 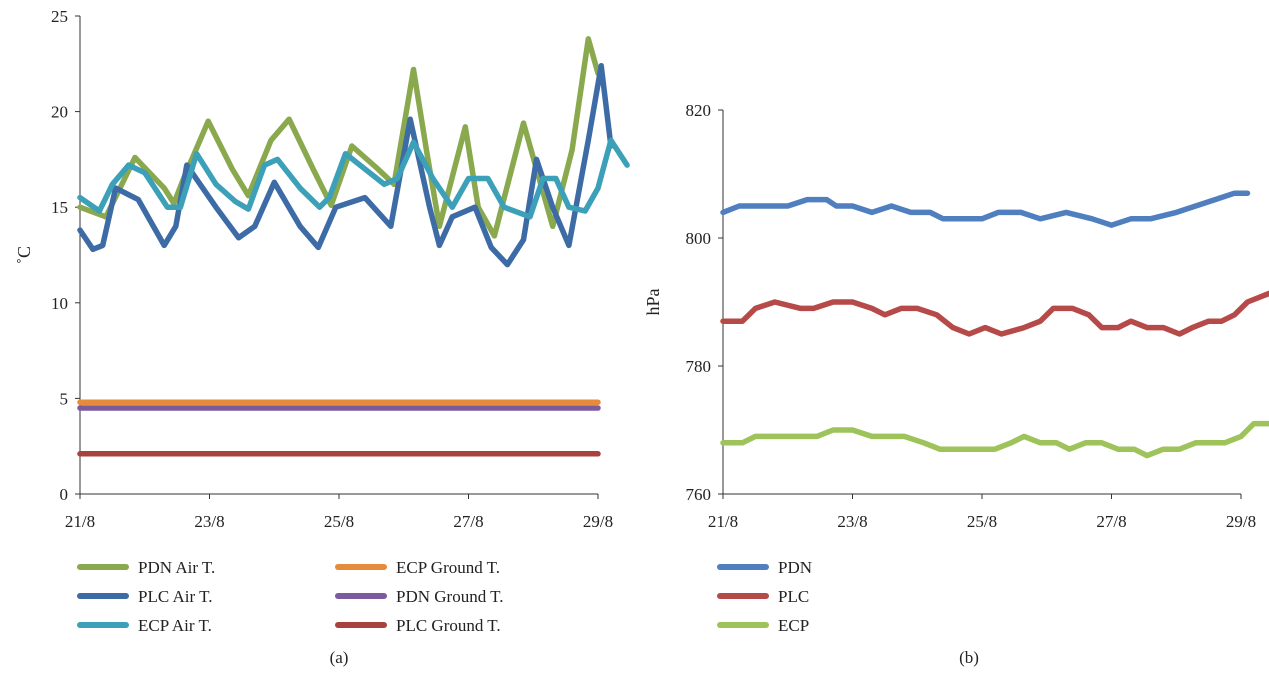 What do you see at coordinates (175, 625) in the screenshot?
I see `legend-label: ECP Air T.` at bounding box center [175, 625].